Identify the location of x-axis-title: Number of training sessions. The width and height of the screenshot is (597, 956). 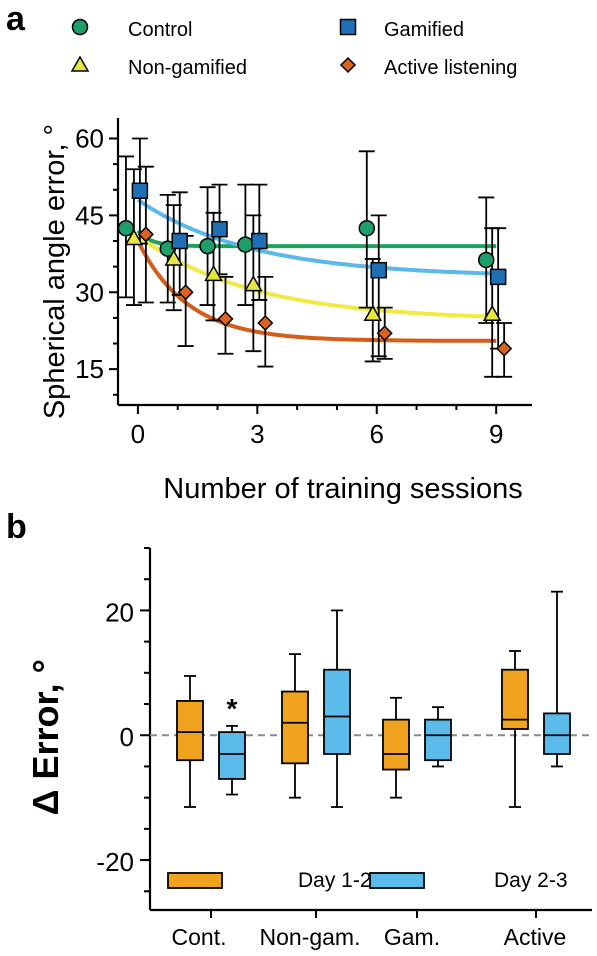
(342, 489).